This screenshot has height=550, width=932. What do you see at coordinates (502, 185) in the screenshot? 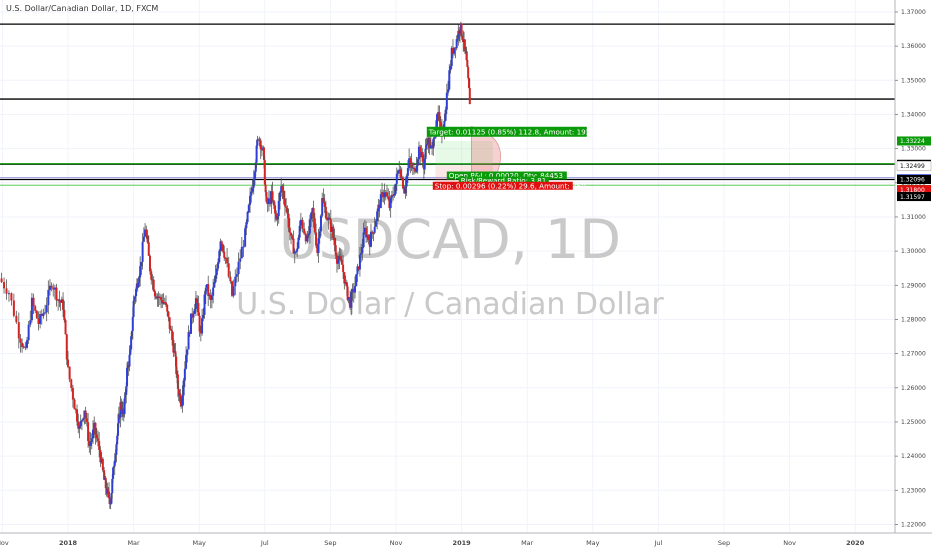
I see `stop-label-bg` at bounding box center [502, 185].